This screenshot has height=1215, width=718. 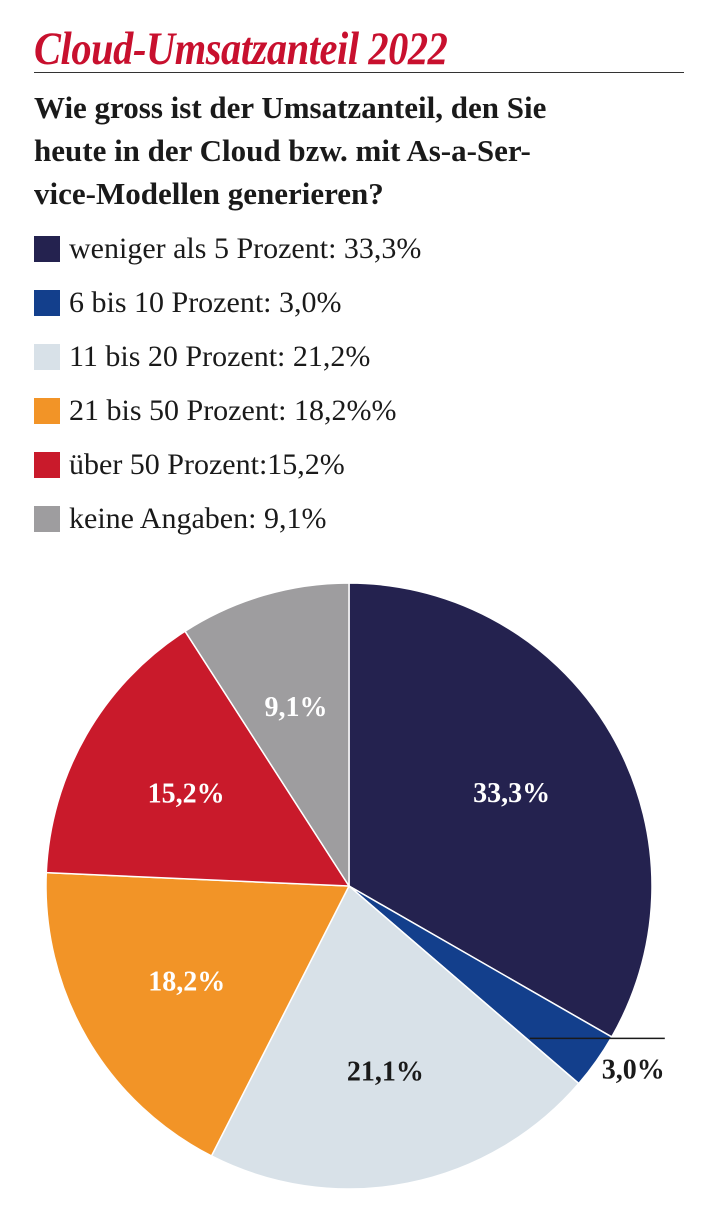 I want to click on legend-item: 11 bis 20 Prozent: 21,2%, so click(x=227, y=357).